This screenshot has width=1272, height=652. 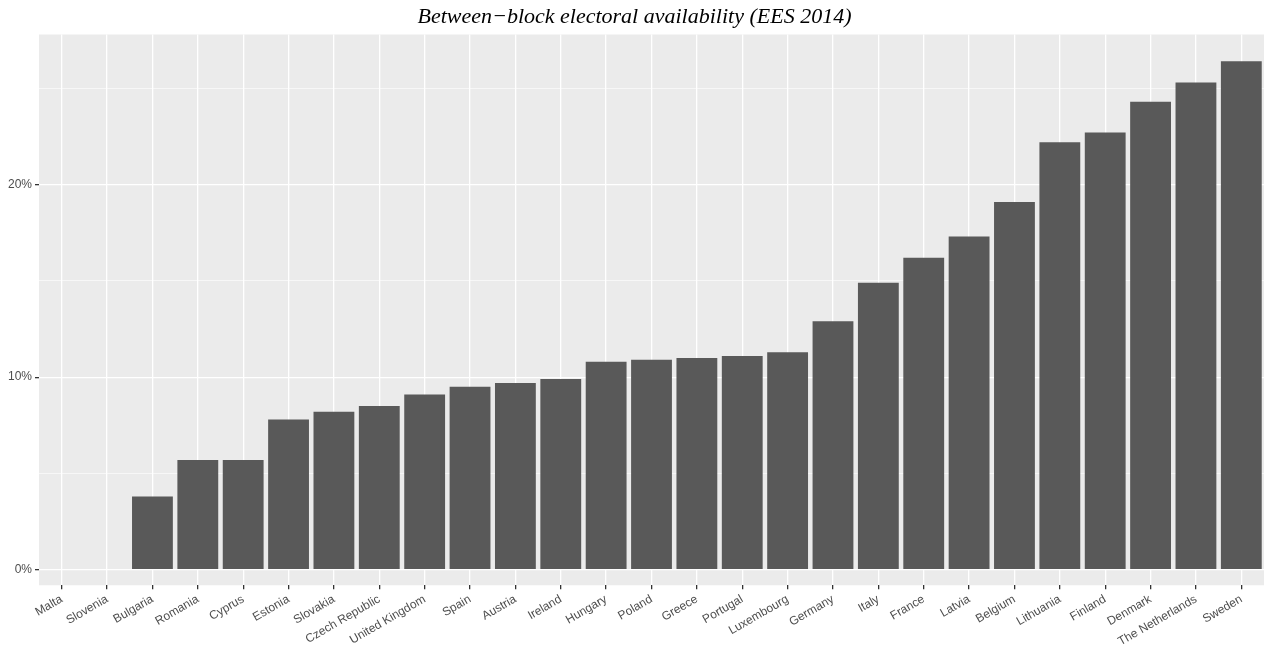 What do you see at coordinates (634, 15) in the screenshot?
I see `chart-title: Between−block electoral availability (EES 2014)` at bounding box center [634, 15].